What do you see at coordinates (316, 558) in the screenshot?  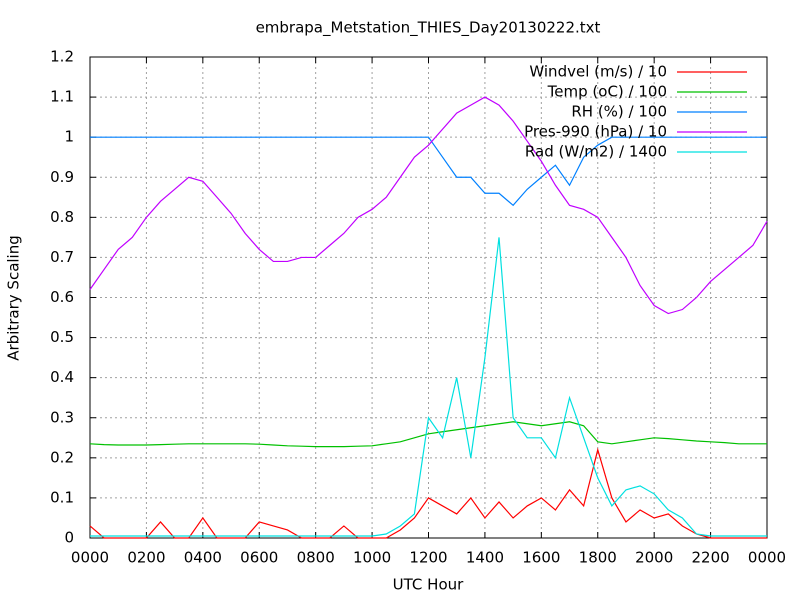 I see `x-tick-label: 0800` at bounding box center [316, 558].